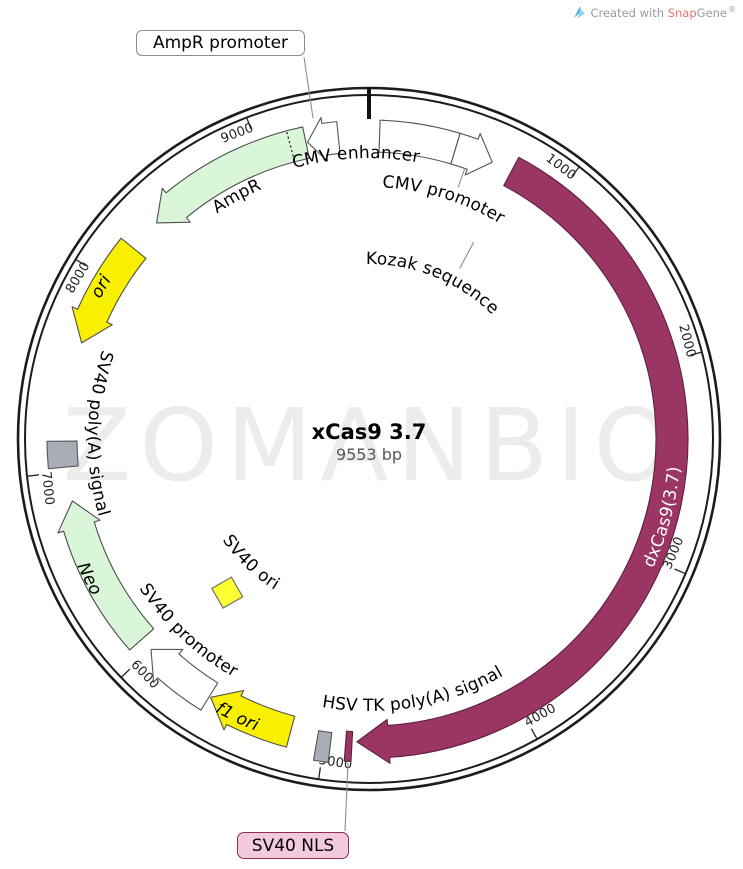  I want to click on label-kozak: Kozak sequence, so click(434, 284).